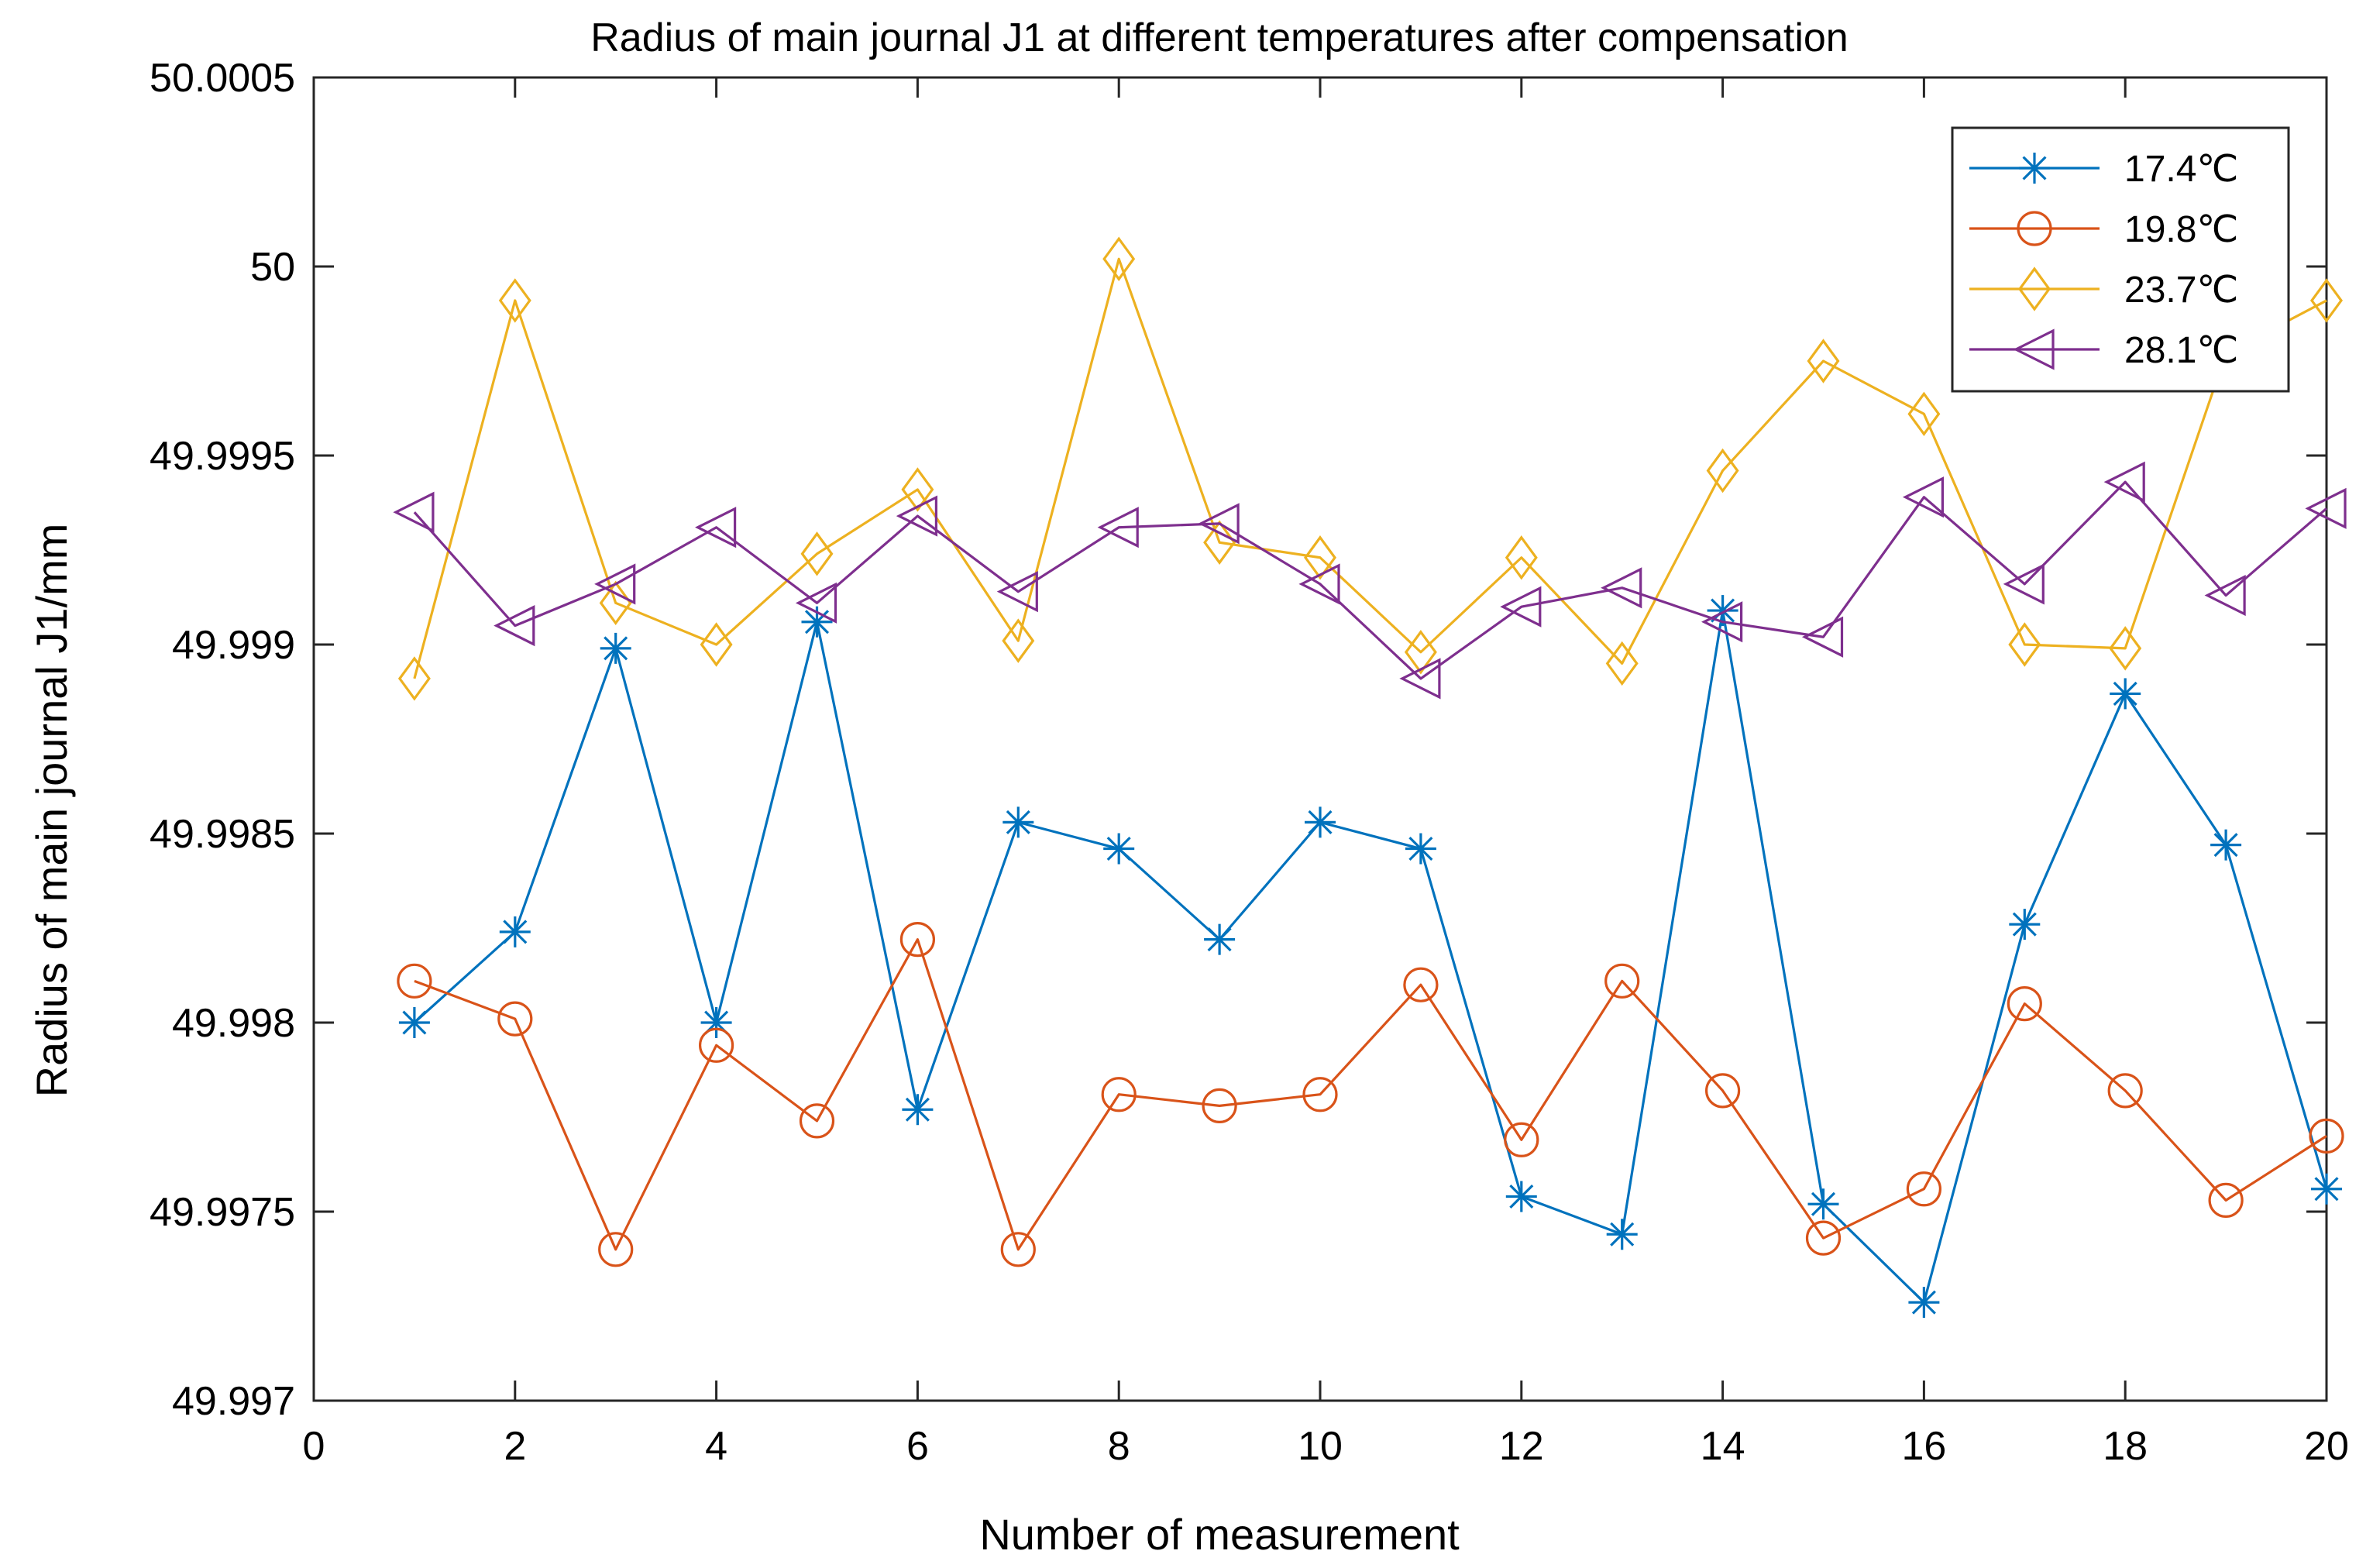 The image size is (2373, 1568). I want to click on x-tick-label: 6, so click(917, 1446).